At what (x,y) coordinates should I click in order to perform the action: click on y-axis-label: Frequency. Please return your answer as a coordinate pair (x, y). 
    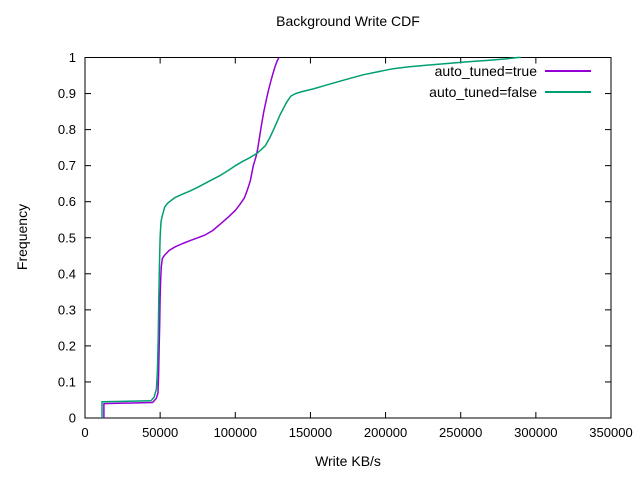
    Looking at the image, I should click on (22, 237).